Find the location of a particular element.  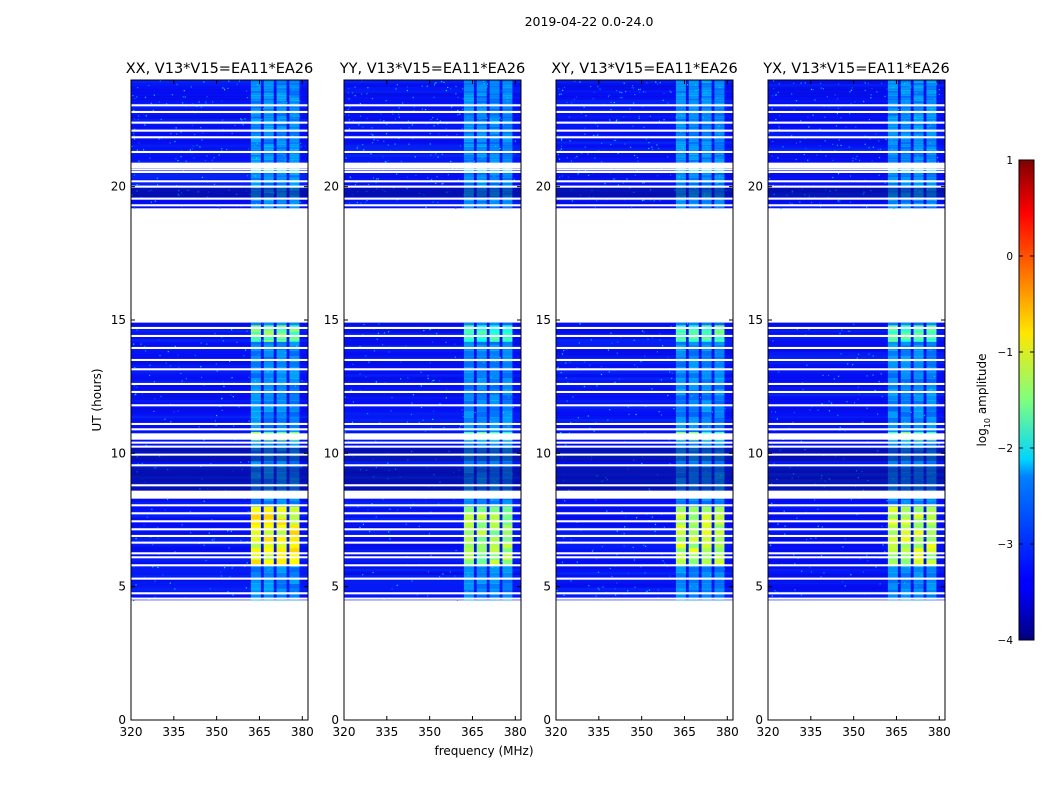

panel-4-heatmap is located at coordinates (856, 400).